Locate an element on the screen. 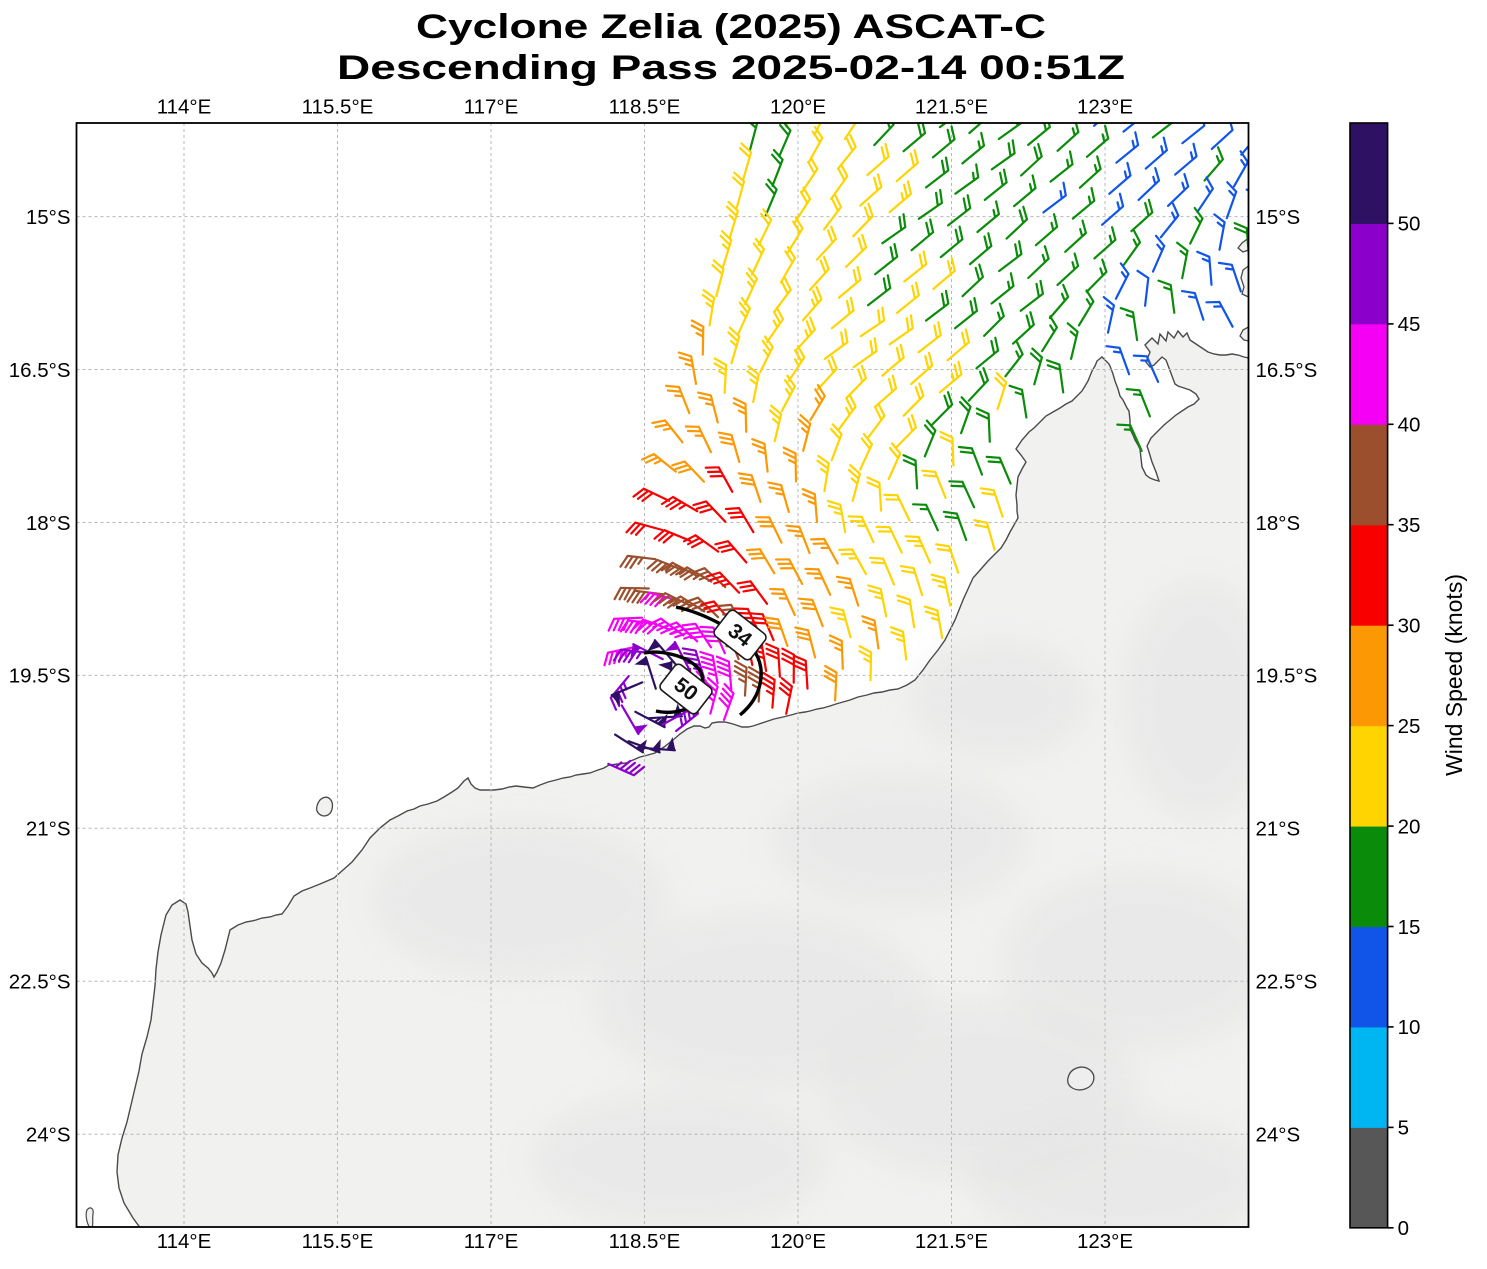  svg-text: 35 is located at coordinates (1409, 525).